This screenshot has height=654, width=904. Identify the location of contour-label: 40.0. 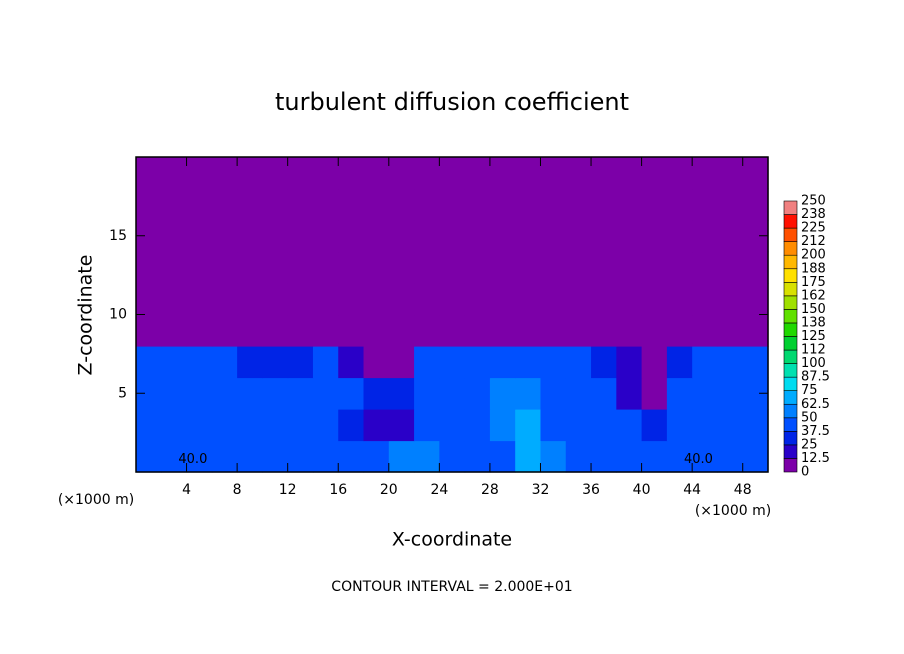
(698, 459).